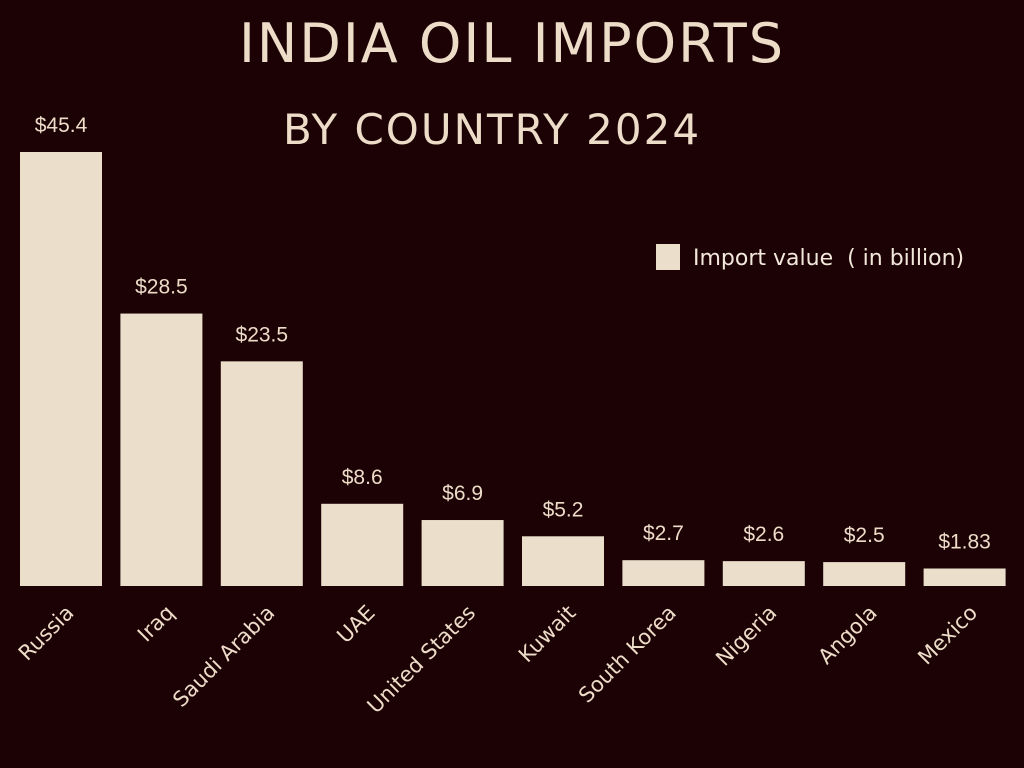 Image resolution: width=1024 pixels, height=768 pixels. I want to click on data-label: $2.7, so click(663, 533).